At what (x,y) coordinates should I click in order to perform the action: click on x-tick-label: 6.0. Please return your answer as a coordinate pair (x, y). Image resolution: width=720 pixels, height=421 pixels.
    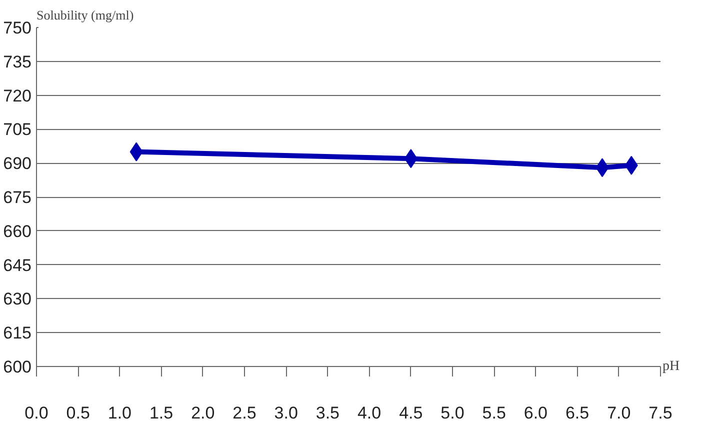
    Looking at the image, I should click on (536, 412).